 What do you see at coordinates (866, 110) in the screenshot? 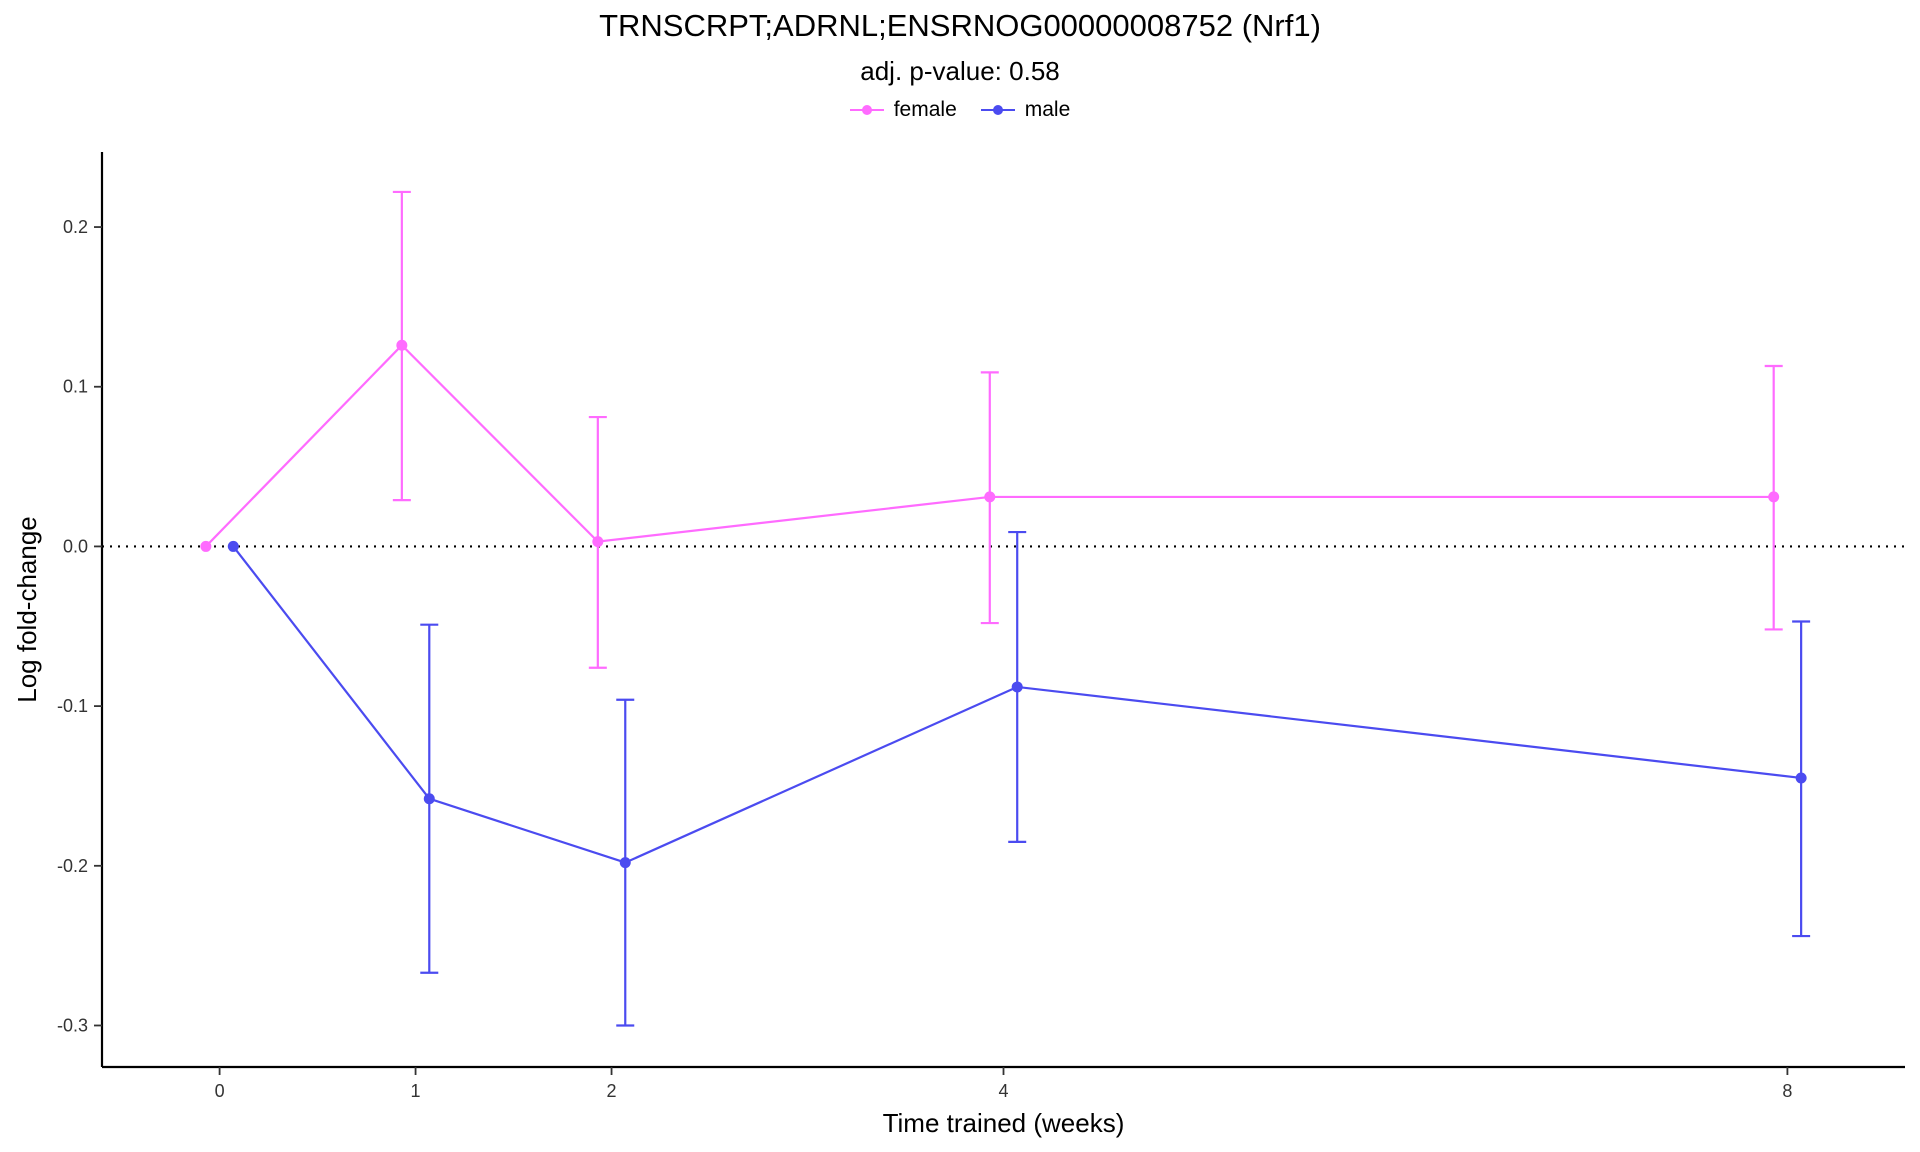
I see `legend-key-female` at bounding box center [866, 110].